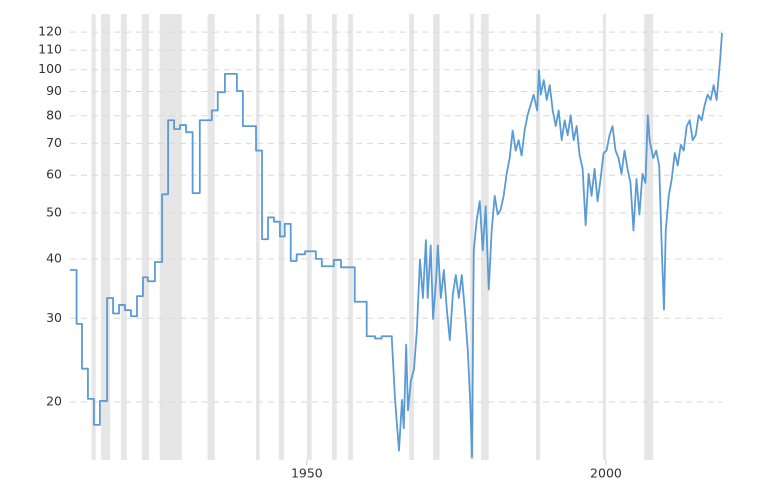  I want to click on y-tick-label: 80, so click(54, 114).